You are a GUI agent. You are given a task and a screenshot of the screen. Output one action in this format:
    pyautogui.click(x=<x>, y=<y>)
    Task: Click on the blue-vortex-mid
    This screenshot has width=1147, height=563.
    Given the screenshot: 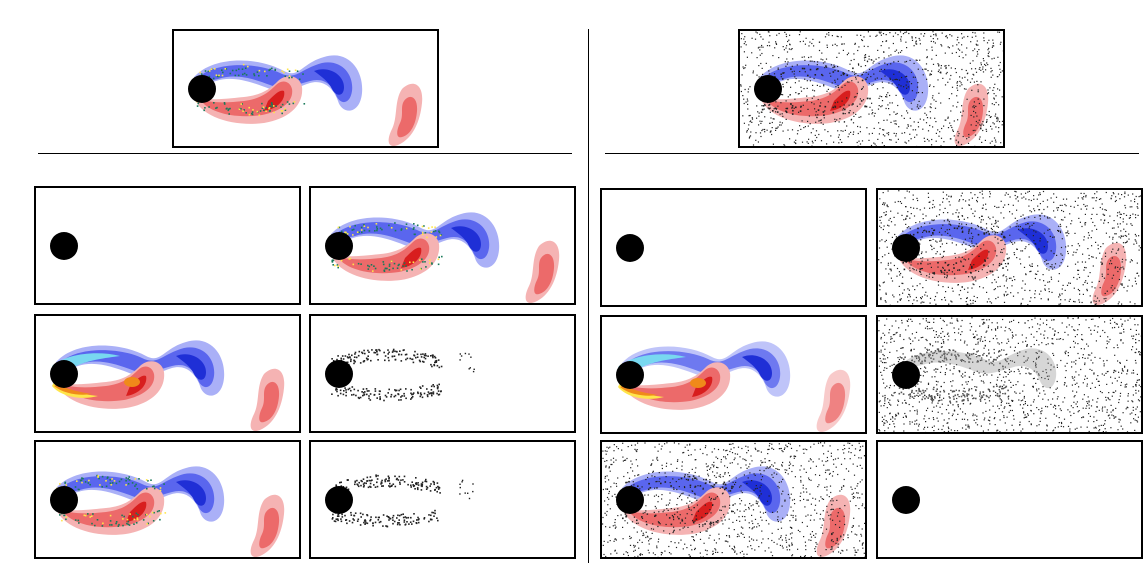 What is the action you would take?
    pyautogui.click(x=138, y=493)
    